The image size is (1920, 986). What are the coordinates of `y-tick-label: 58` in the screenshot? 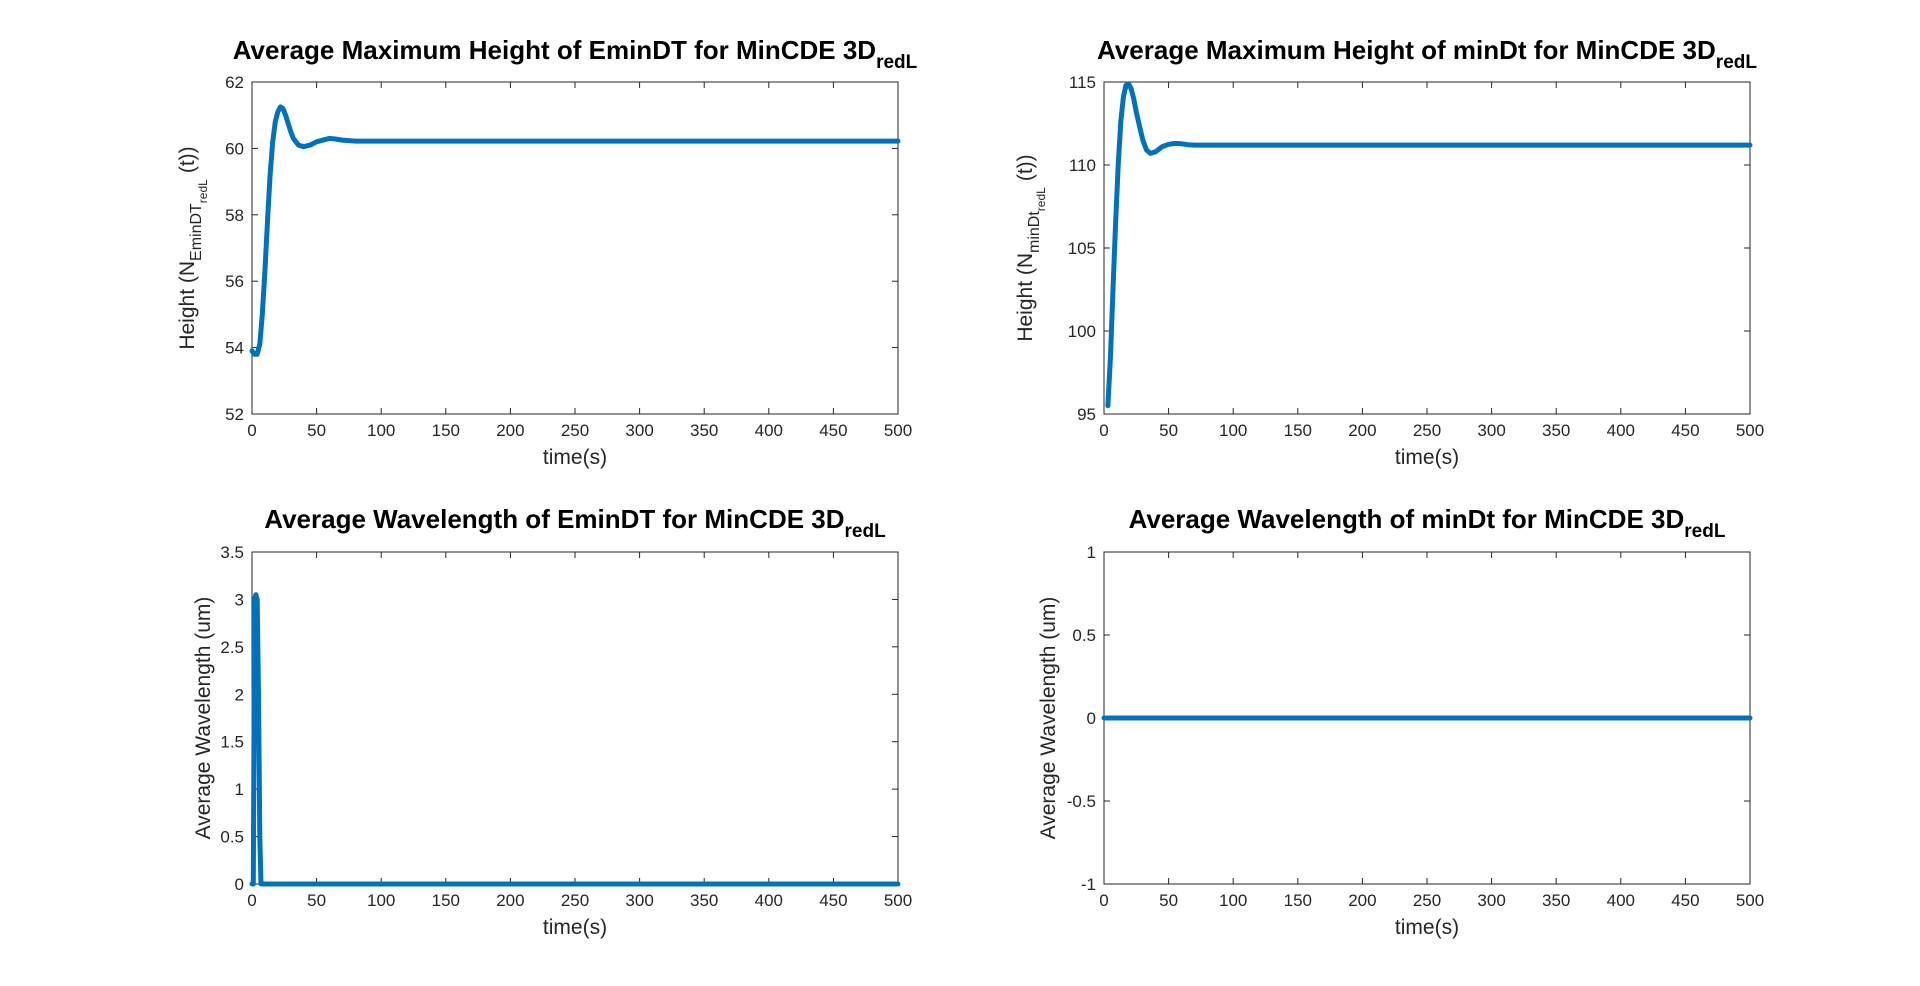 It's located at (234, 215).